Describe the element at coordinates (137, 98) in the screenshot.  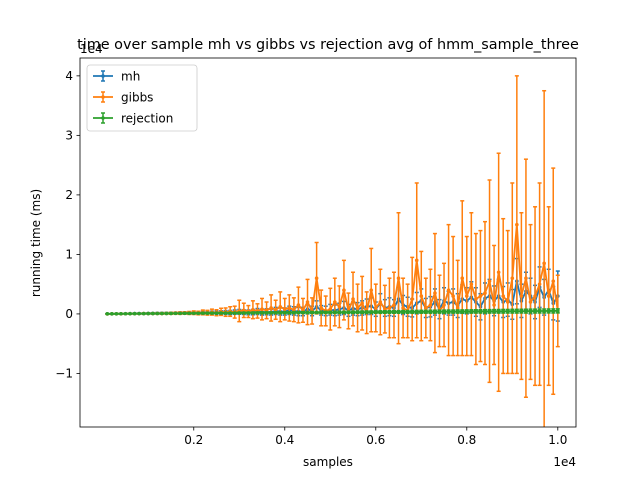
I see `legend-label: gibbs` at that location.